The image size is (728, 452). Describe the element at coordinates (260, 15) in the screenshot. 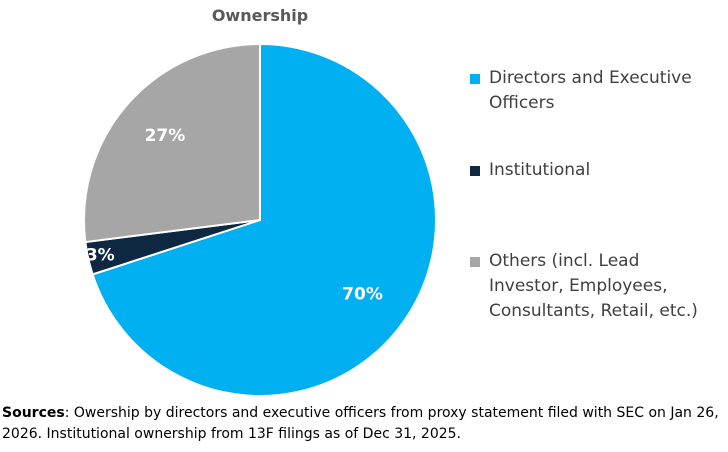

I see `chart-title: Ownership` at that location.